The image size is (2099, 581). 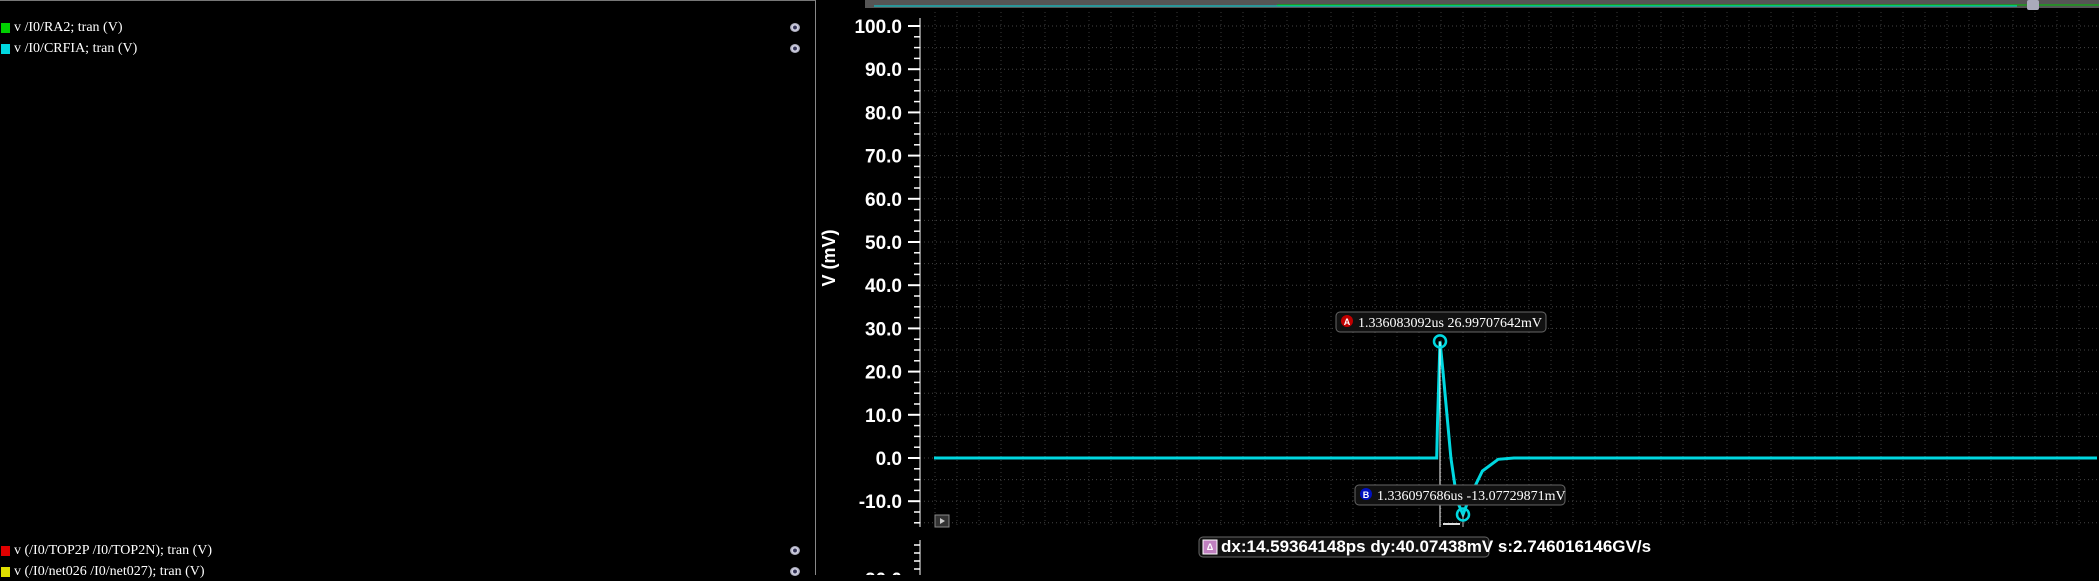 What do you see at coordinates (406, 551) in the screenshot?
I see `legend-item: v (/I0/TOP2P /I0/TOP2N); tran (V)` at bounding box center [406, 551].